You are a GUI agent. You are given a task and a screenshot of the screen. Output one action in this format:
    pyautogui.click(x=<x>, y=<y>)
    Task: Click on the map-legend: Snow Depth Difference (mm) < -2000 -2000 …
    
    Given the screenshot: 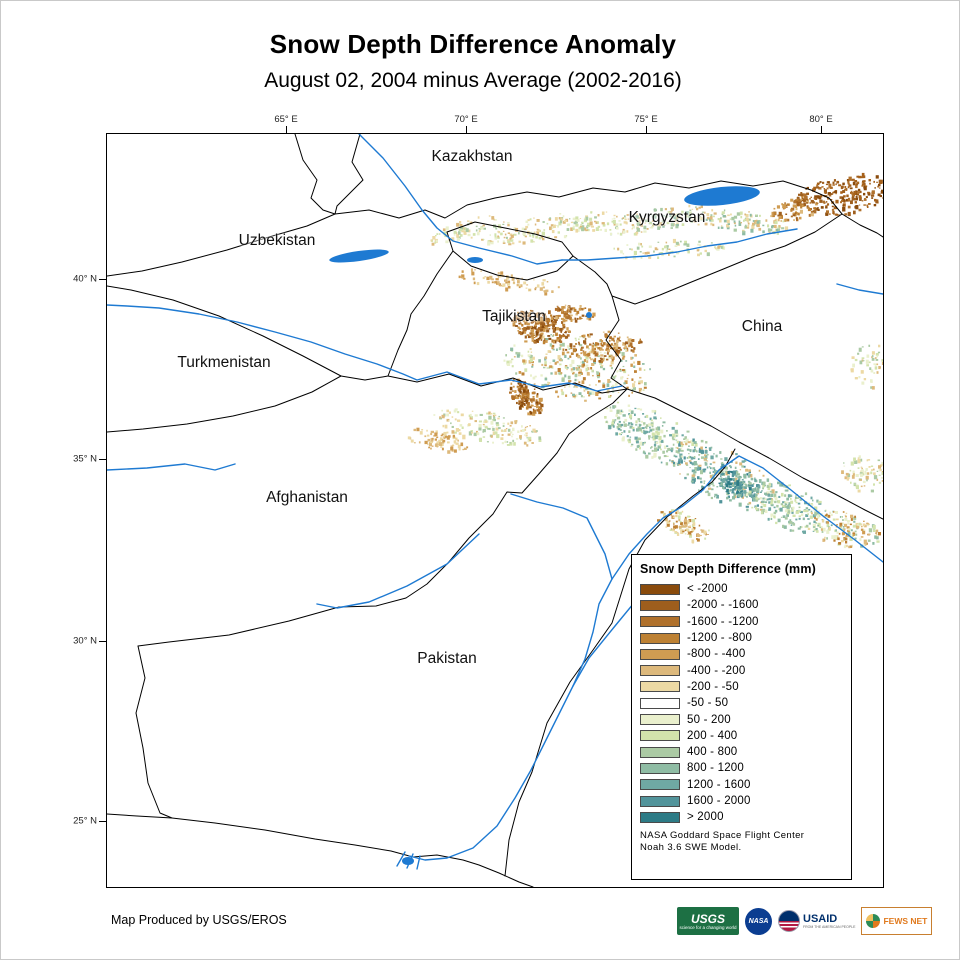 What is the action you would take?
    pyautogui.click(x=741, y=717)
    